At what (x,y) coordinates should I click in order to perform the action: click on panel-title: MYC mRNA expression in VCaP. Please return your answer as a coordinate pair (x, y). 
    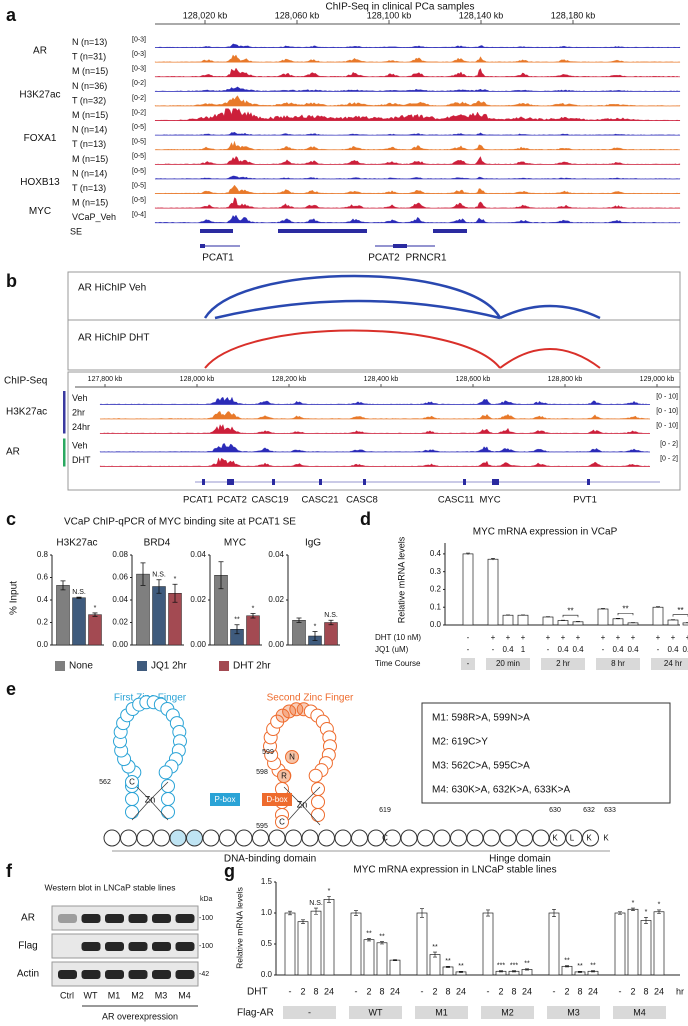
    Looking at the image, I should click on (545, 532).